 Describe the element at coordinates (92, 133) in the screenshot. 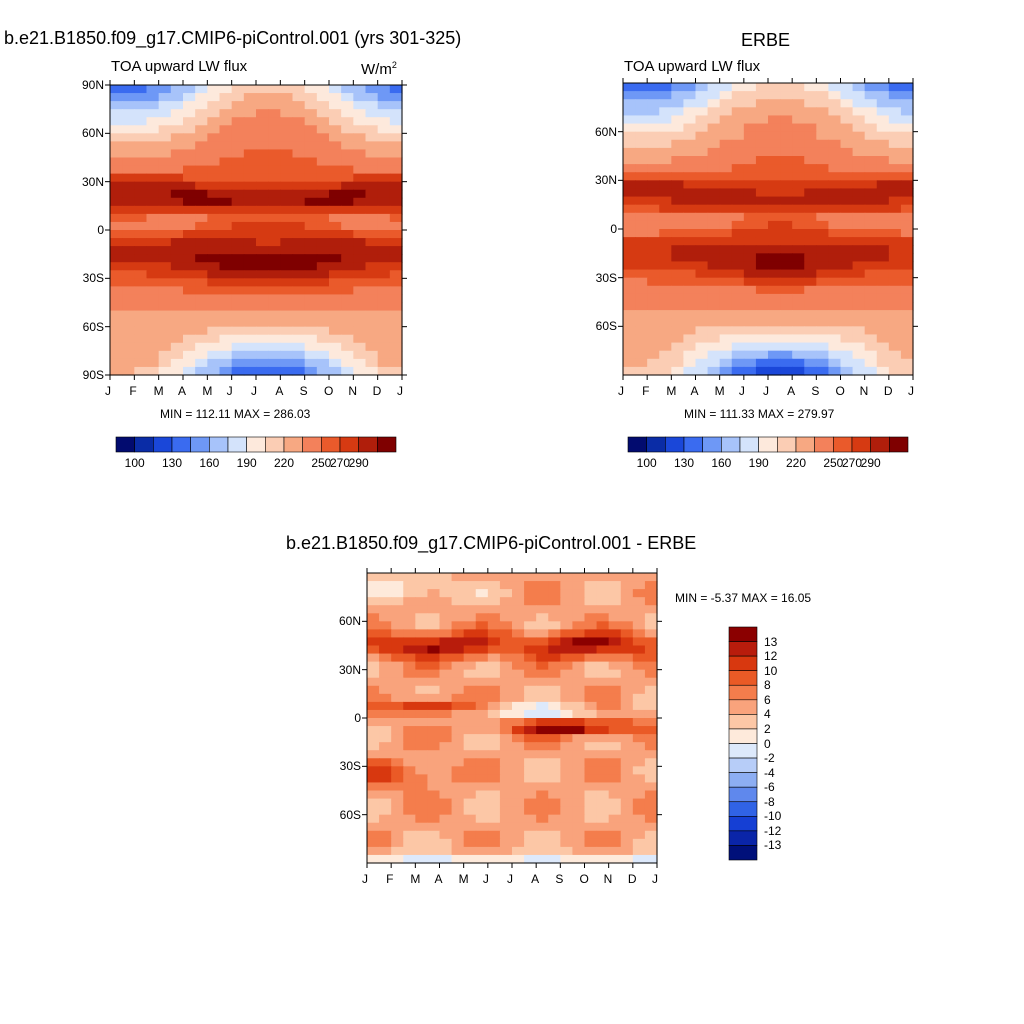

I see `y-tick-label: 60N` at that location.